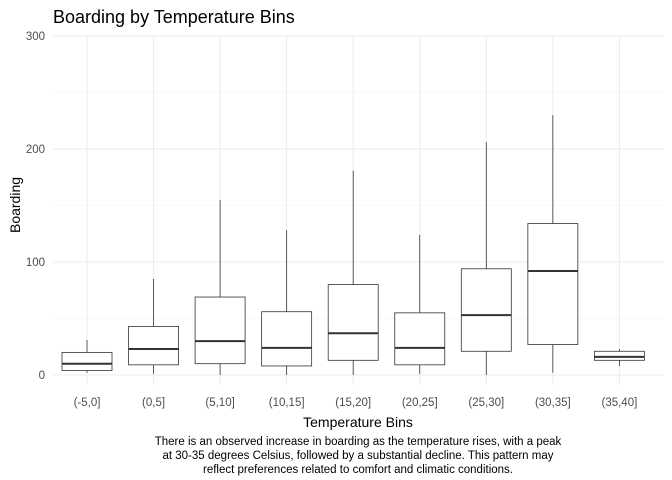 This screenshot has height=480, width=672. Describe the element at coordinates (35, 150) in the screenshot. I see `y-tick-label: 200` at that location.